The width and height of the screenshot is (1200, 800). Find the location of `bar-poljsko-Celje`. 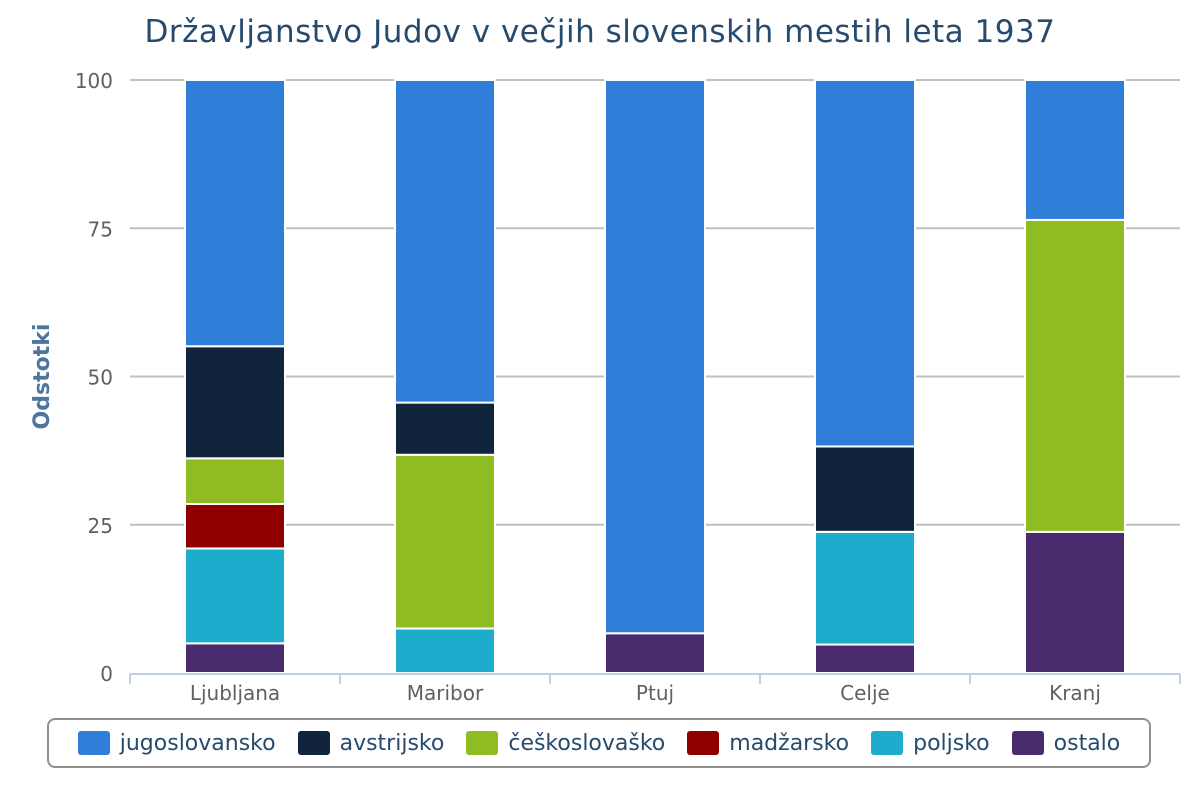

bar-poljsko-Celje is located at coordinates (865, 588).